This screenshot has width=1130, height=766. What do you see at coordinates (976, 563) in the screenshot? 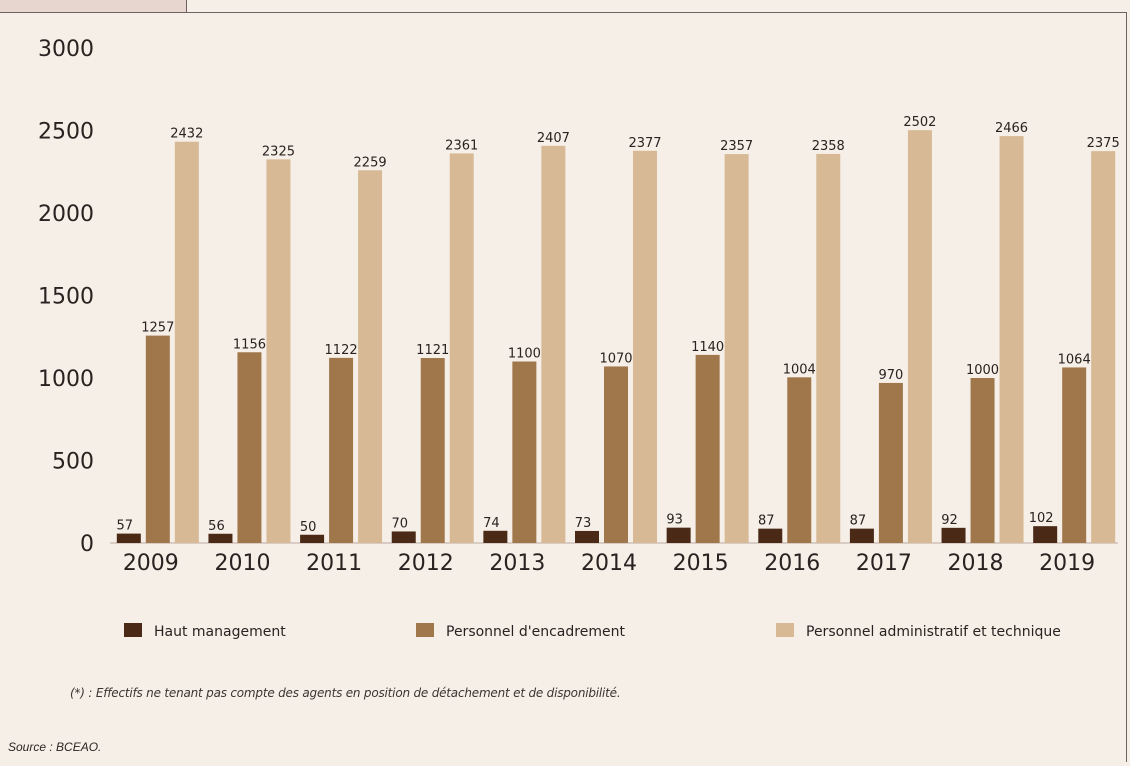
I see `x-tick-label-2018: 2018` at bounding box center [976, 563].